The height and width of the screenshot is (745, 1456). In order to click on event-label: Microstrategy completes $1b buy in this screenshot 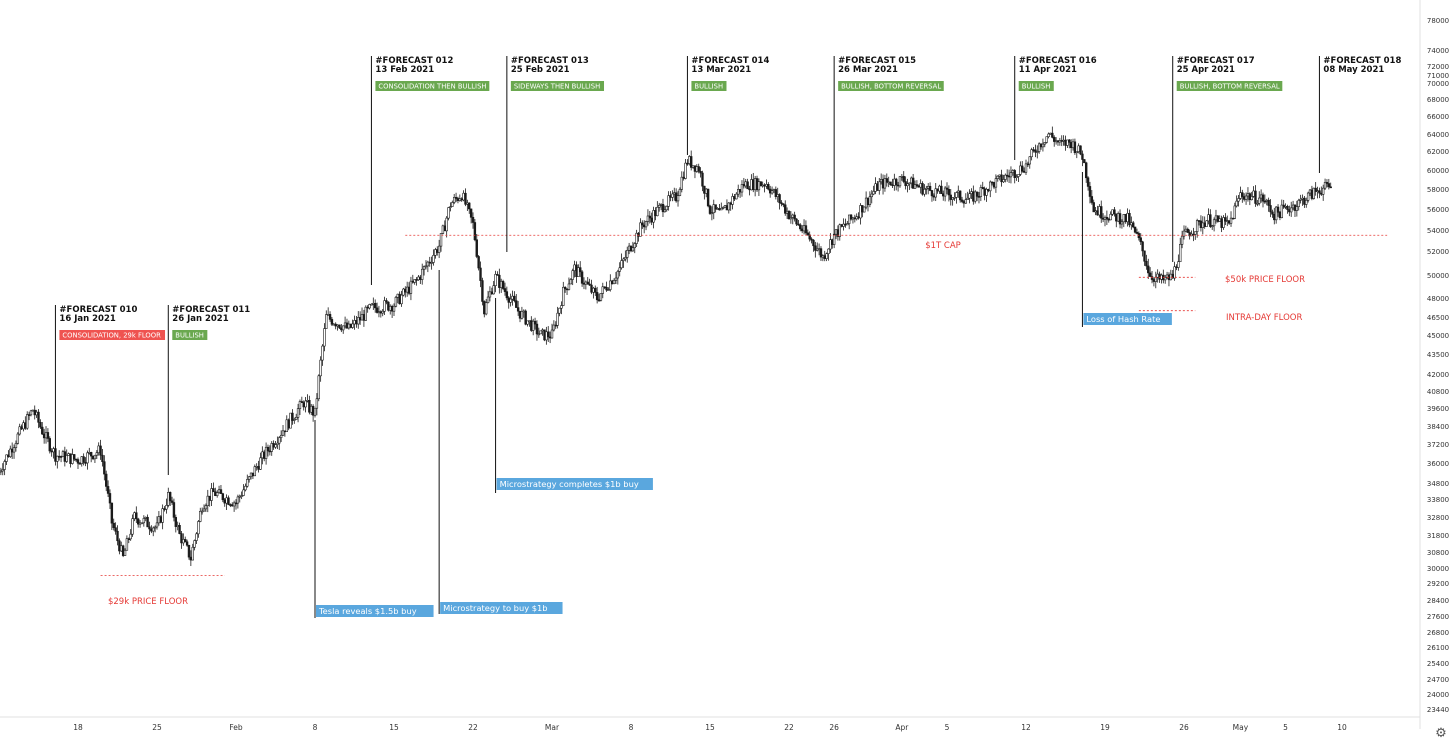, I will do `click(569, 484)`.